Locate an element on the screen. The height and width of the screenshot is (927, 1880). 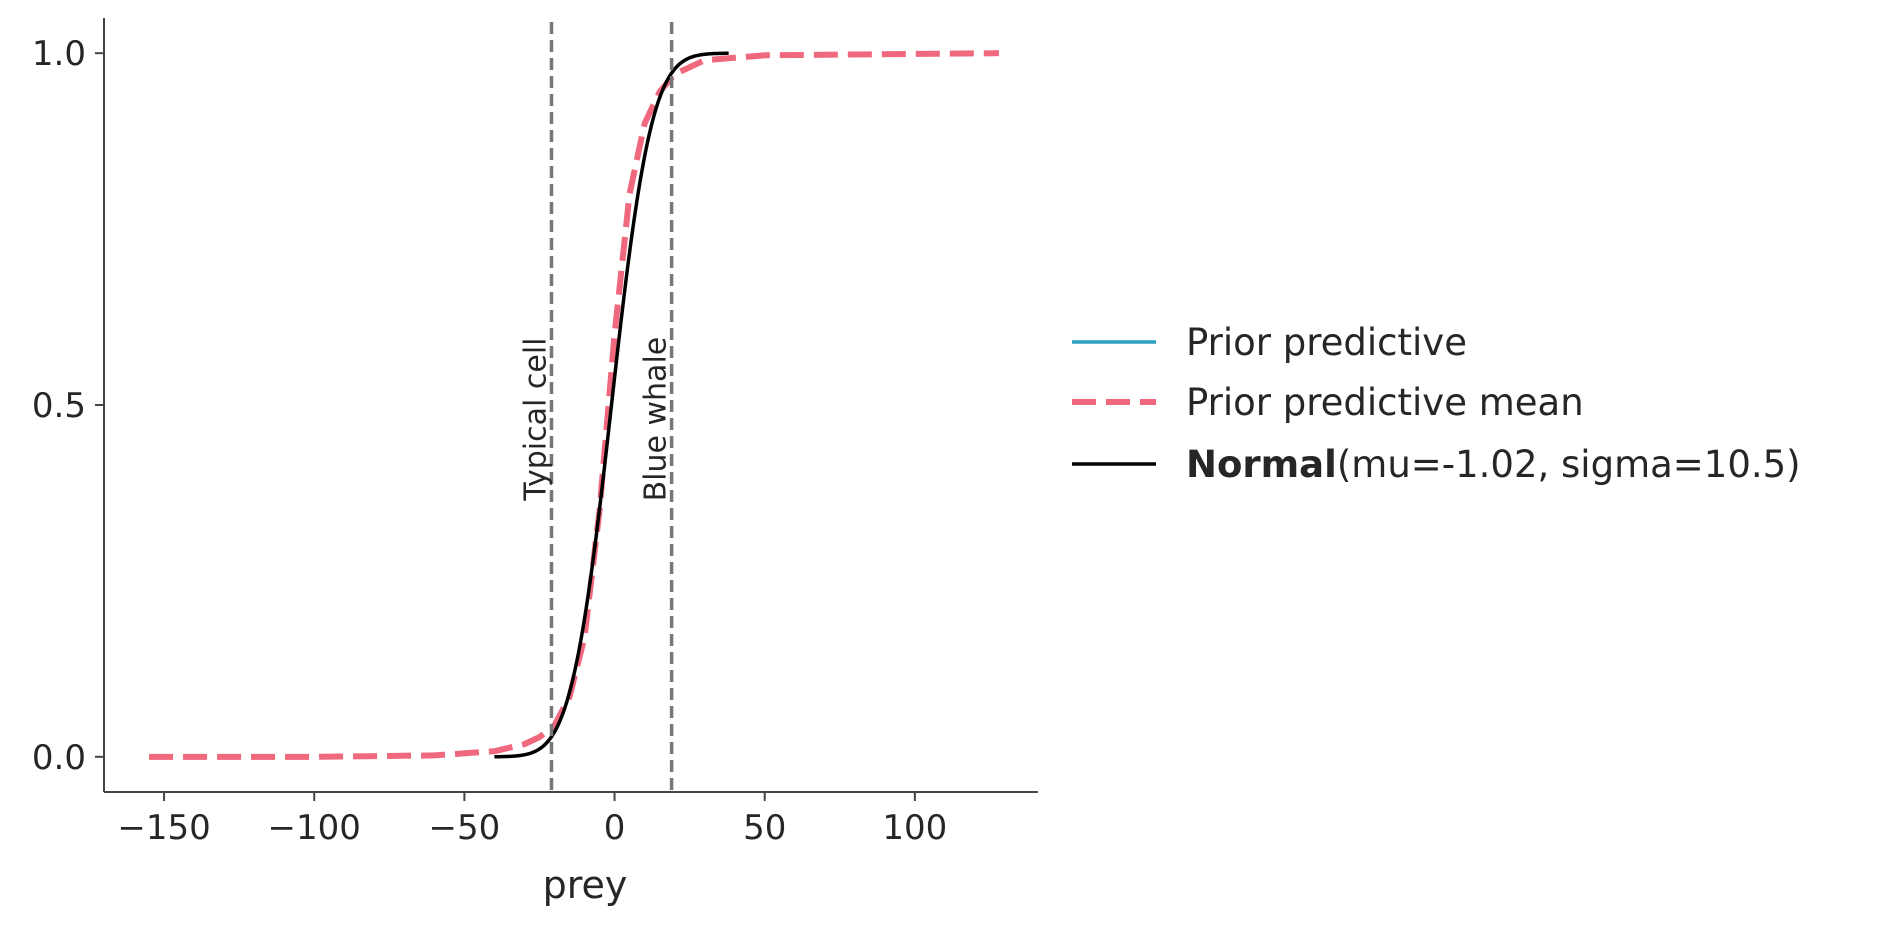
x-tick-label: −50 is located at coordinates (465, 828).